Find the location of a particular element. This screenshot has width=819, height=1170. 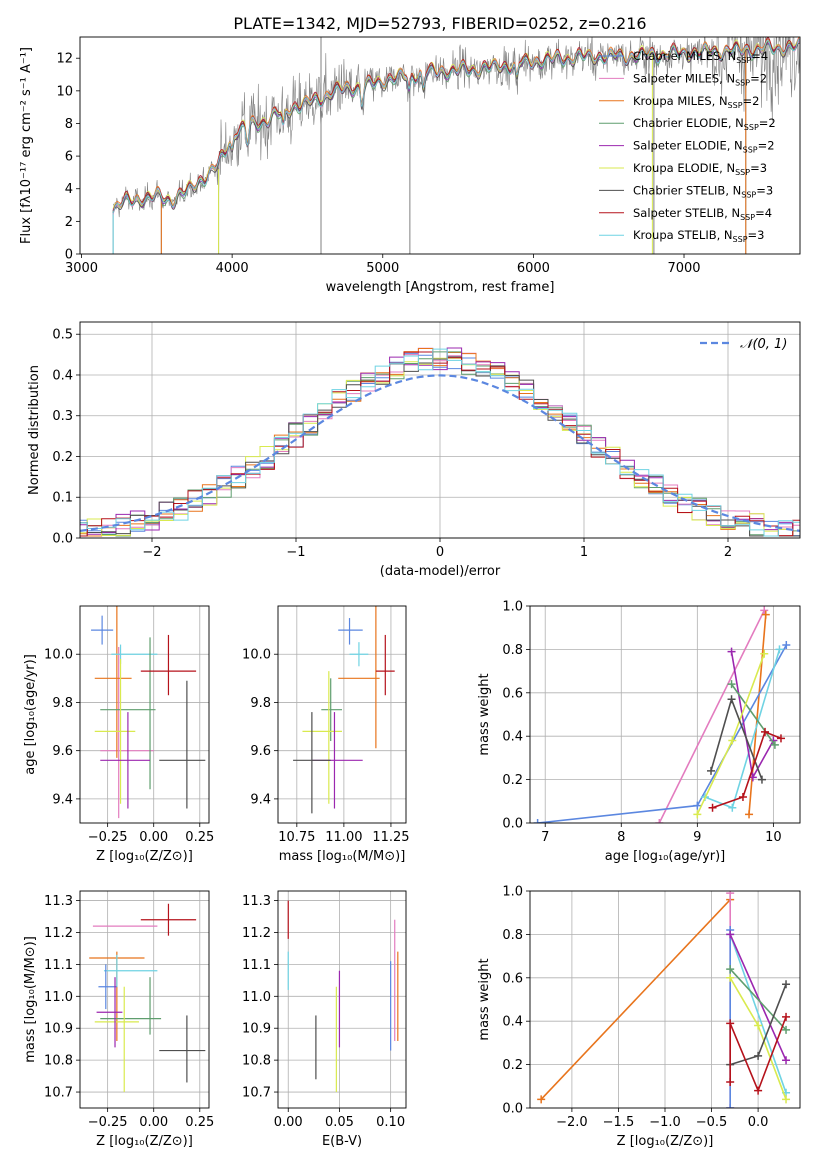

y-tick-label: 11.1 is located at coordinates (58, 965).